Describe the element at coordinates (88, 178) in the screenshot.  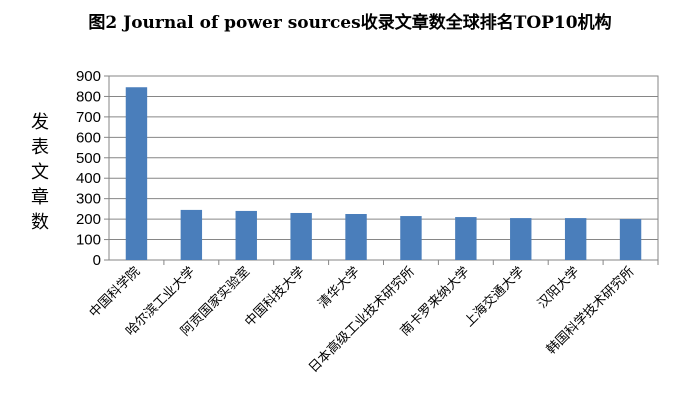
I see `y-tick-label: 400` at that location.